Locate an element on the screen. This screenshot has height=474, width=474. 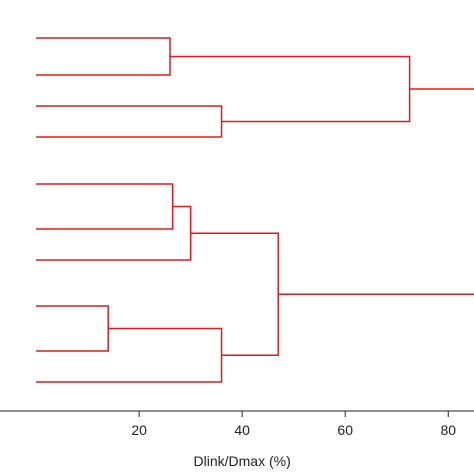
dendrogram-link-m1 is located at coordinates (103, 56).